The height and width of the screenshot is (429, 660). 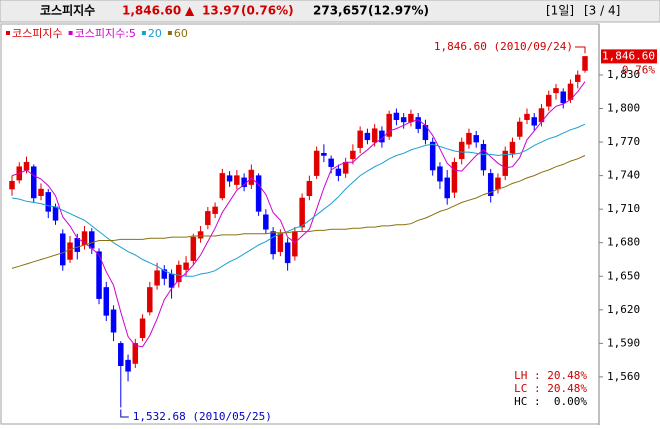 I want to click on y-tick-label: 1,680, so click(x=623, y=242).